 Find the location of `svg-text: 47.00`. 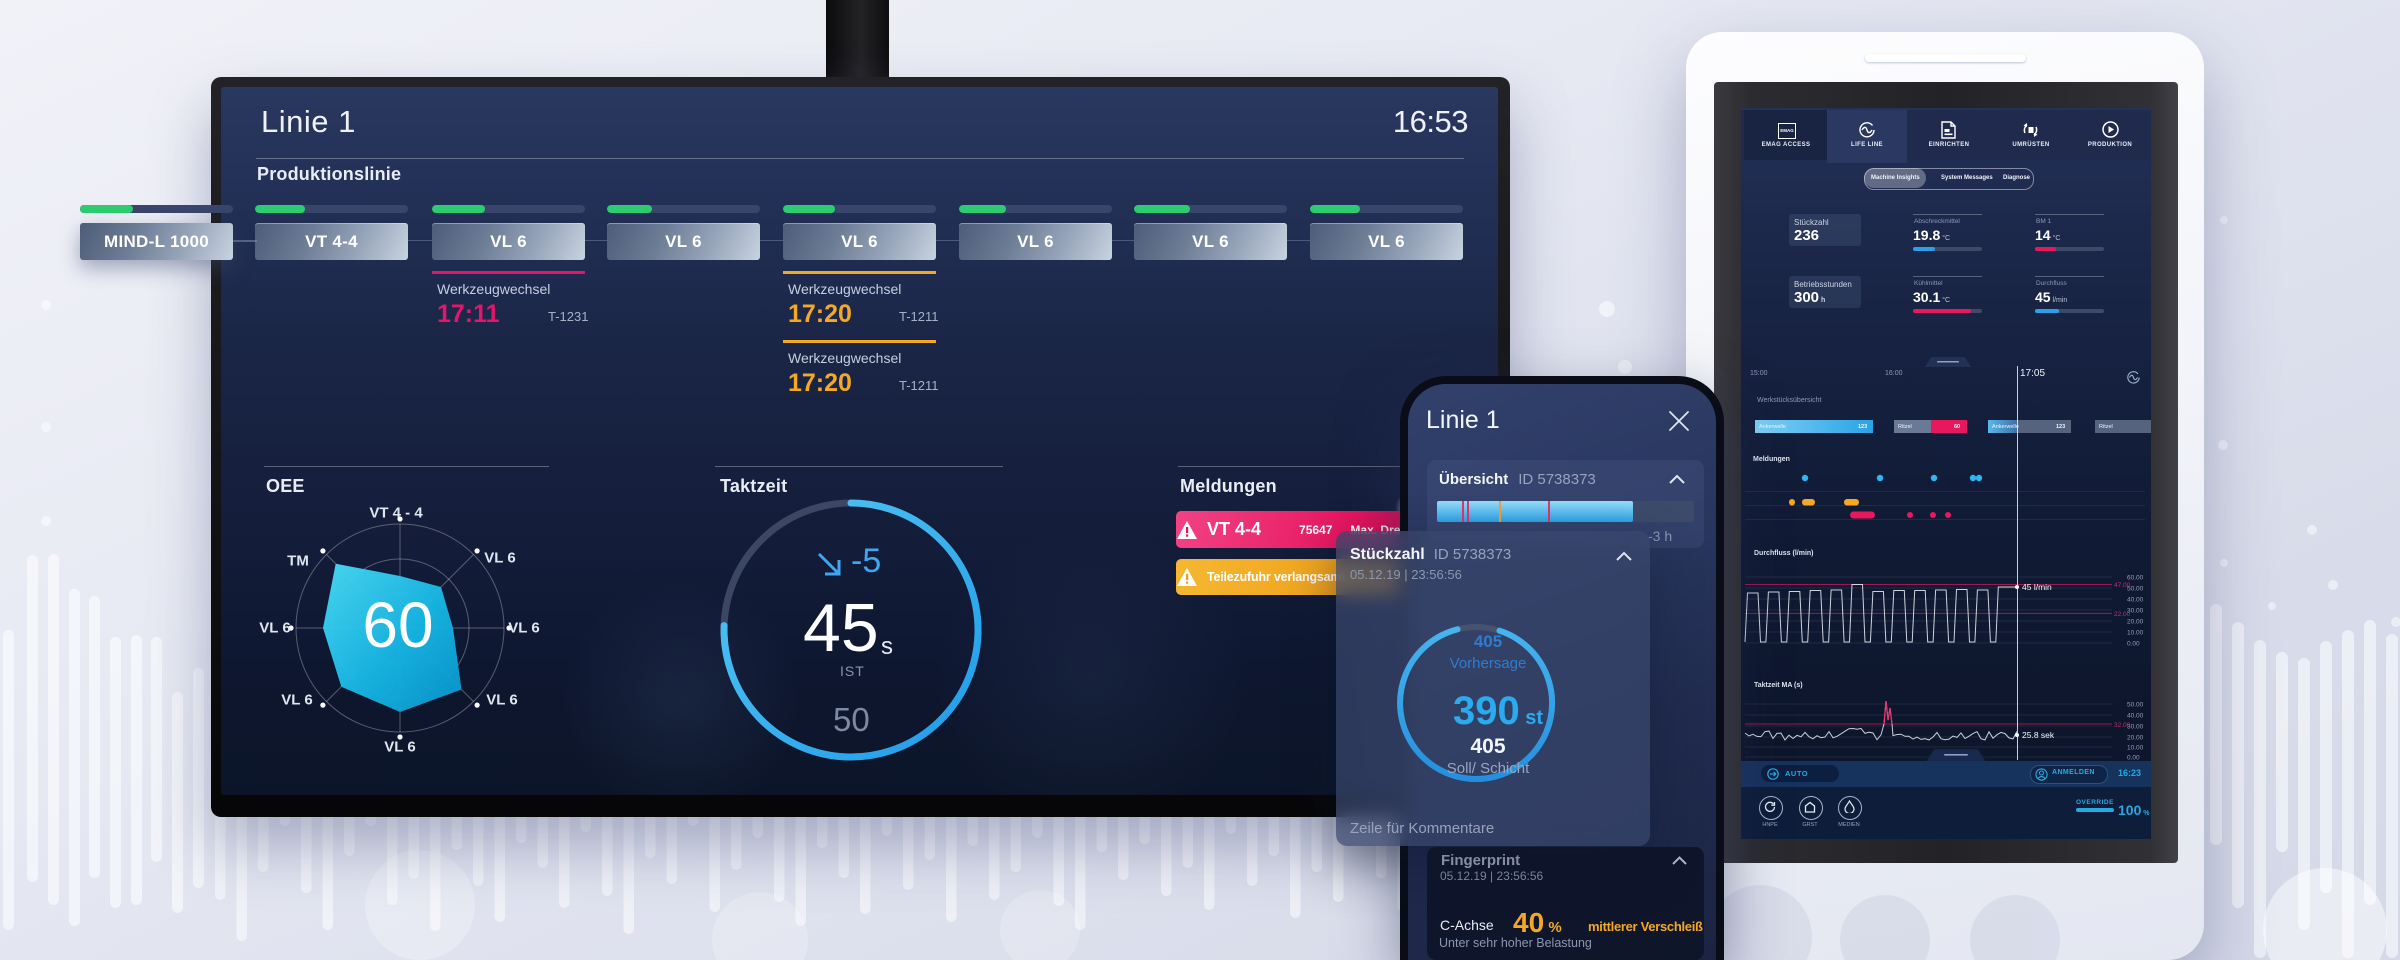

svg-text: 47.00 is located at coordinates (2122, 585).